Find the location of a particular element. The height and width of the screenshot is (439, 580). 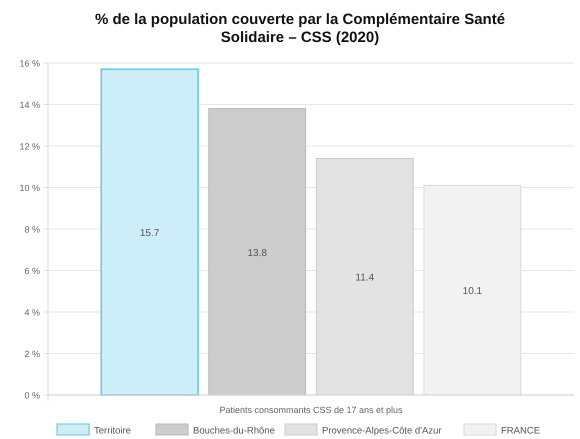

chart-title: % de la population couverte par la Complémentaire Santé Solidaire – CSS (2020) is located at coordinates (300, 28).